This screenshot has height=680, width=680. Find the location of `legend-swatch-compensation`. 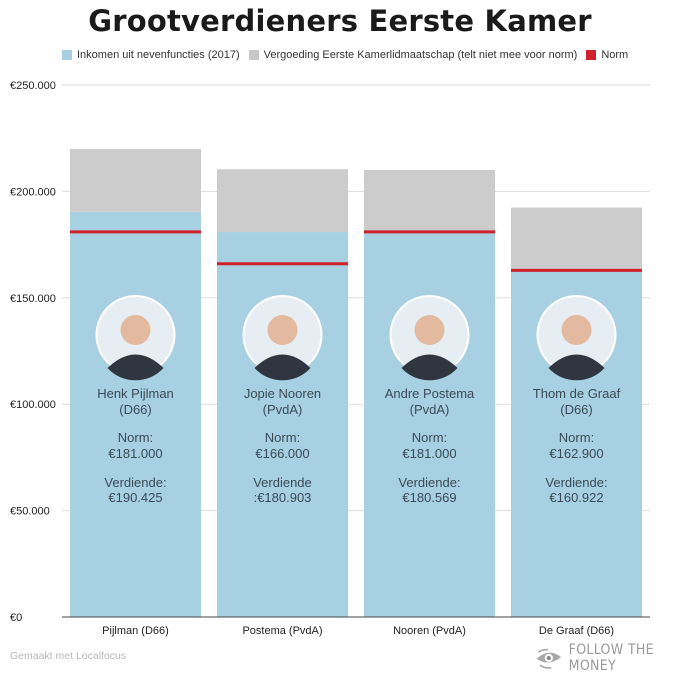

legend-swatch-compensation is located at coordinates (253, 55).